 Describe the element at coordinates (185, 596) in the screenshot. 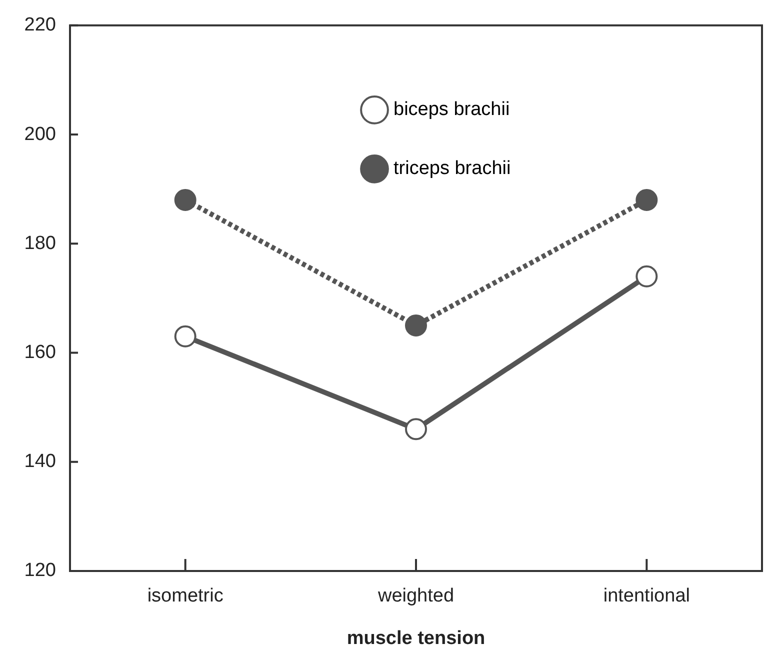

I see `x-tick-label: isometric` at that location.